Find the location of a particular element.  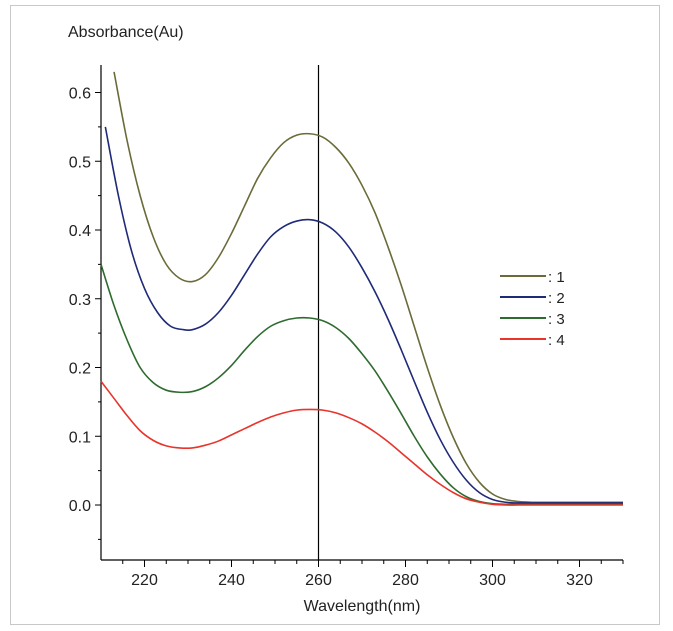

legend-label-2: : 2 is located at coordinates (556, 298).